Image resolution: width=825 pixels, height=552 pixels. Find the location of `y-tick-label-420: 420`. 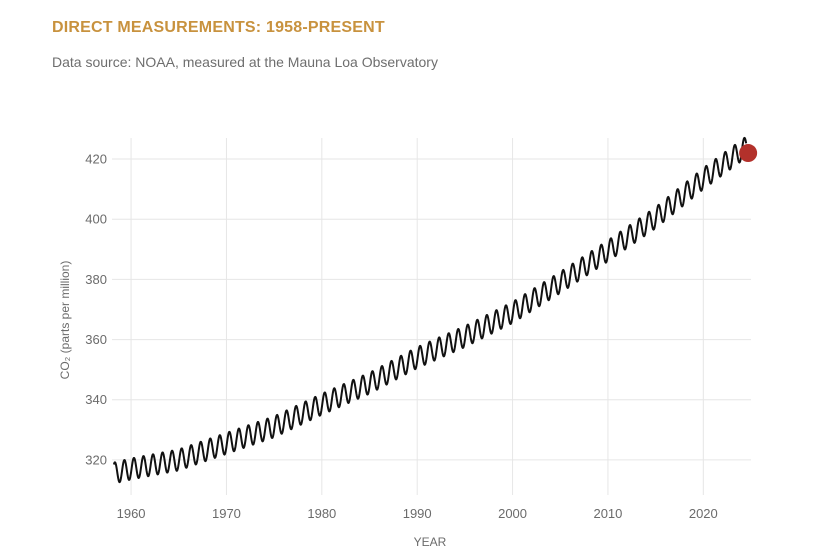

y-tick-label-420: 420 is located at coordinates (96, 159).